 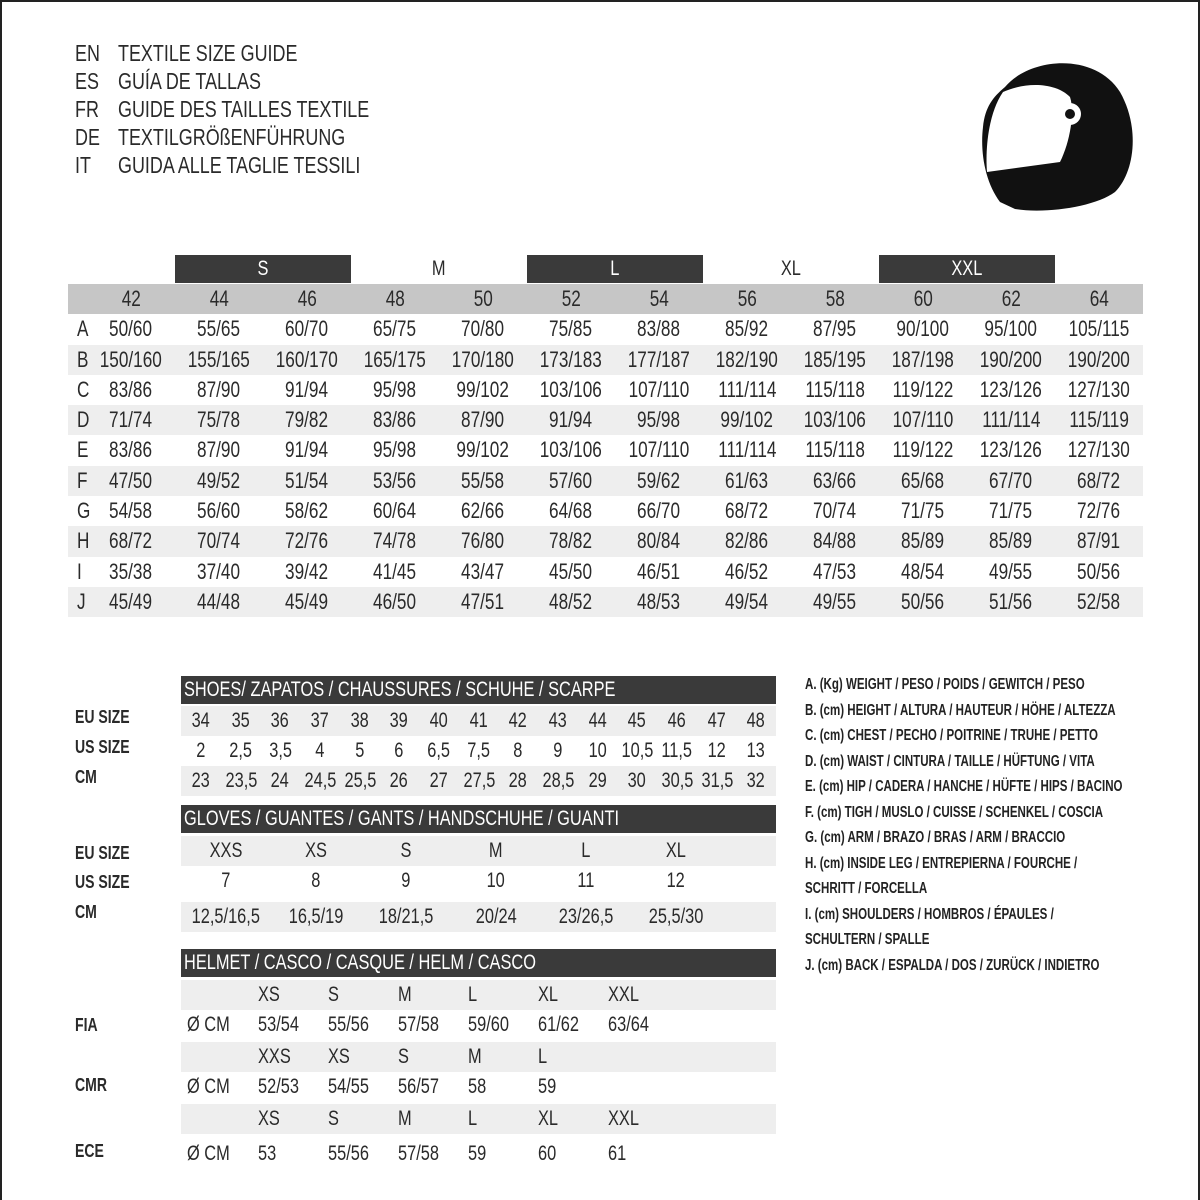 What do you see at coordinates (363, 995) in the screenshot?
I see `helmet-size: S` at bounding box center [363, 995].